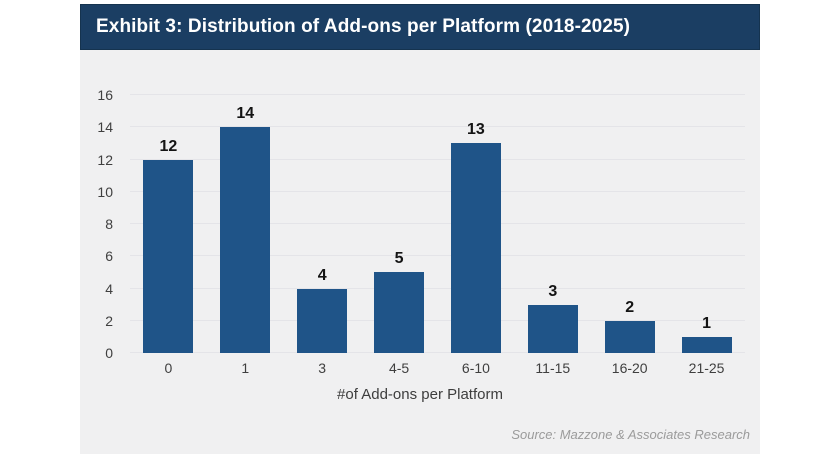 Image resolution: width=840 pixels, height=454 pixels. What do you see at coordinates (109, 224) in the screenshot?
I see `y-axis-tick-label: 8` at bounding box center [109, 224].